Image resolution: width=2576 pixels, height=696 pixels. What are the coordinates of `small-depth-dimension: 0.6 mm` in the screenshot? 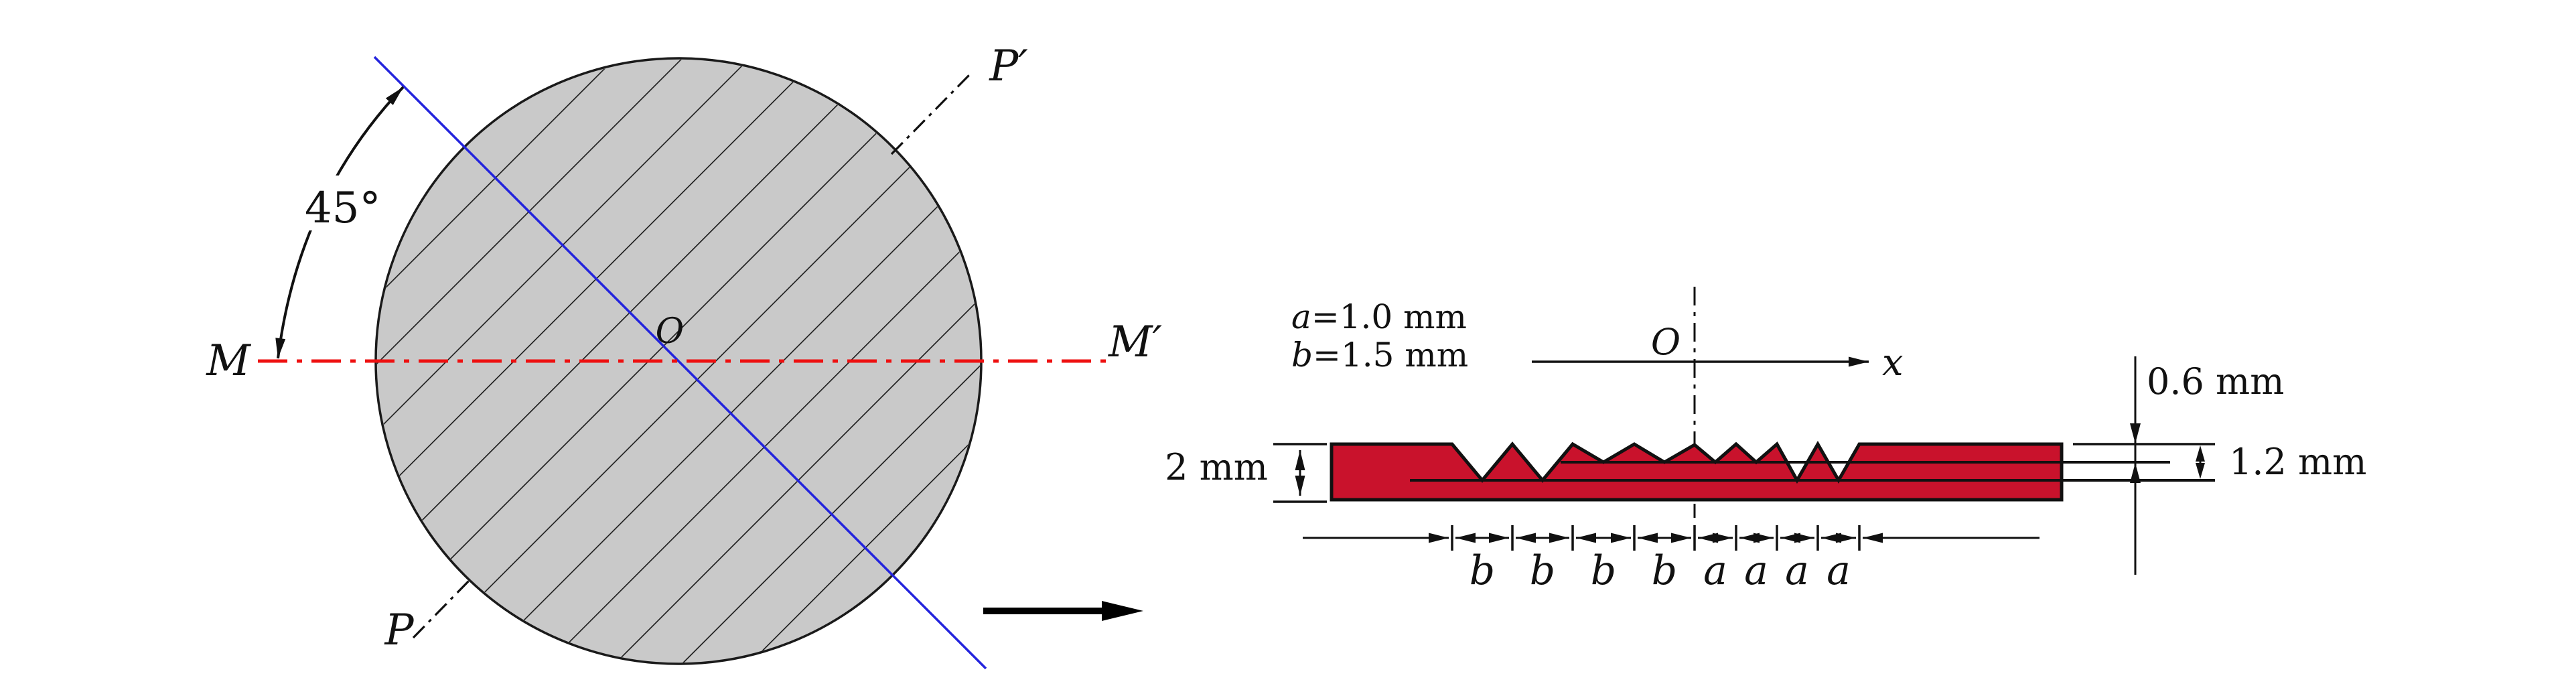 It's located at (2178, 465).